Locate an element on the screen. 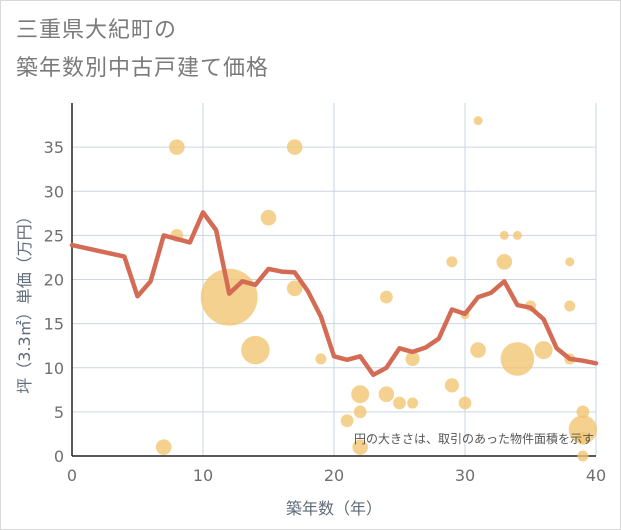 This screenshot has height=530, width=621. x-axis-title: 築年数（年） is located at coordinates (334, 508).